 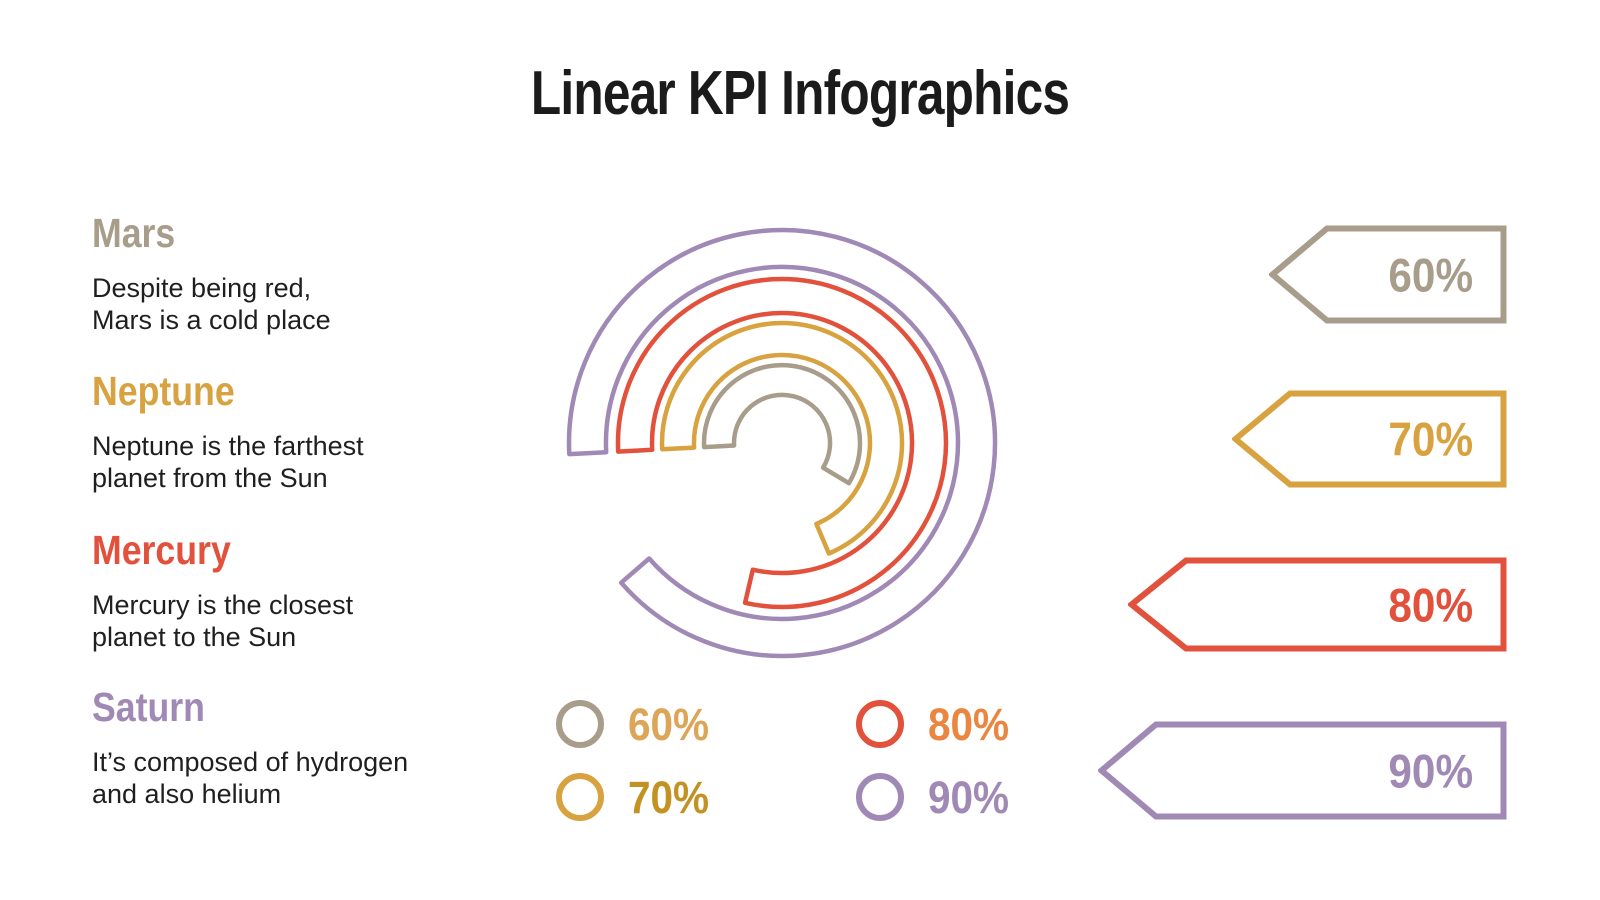 What do you see at coordinates (796, 775) in the screenshot?
I see `chart-legend: 60% 70% 80% 90%` at bounding box center [796, 775].